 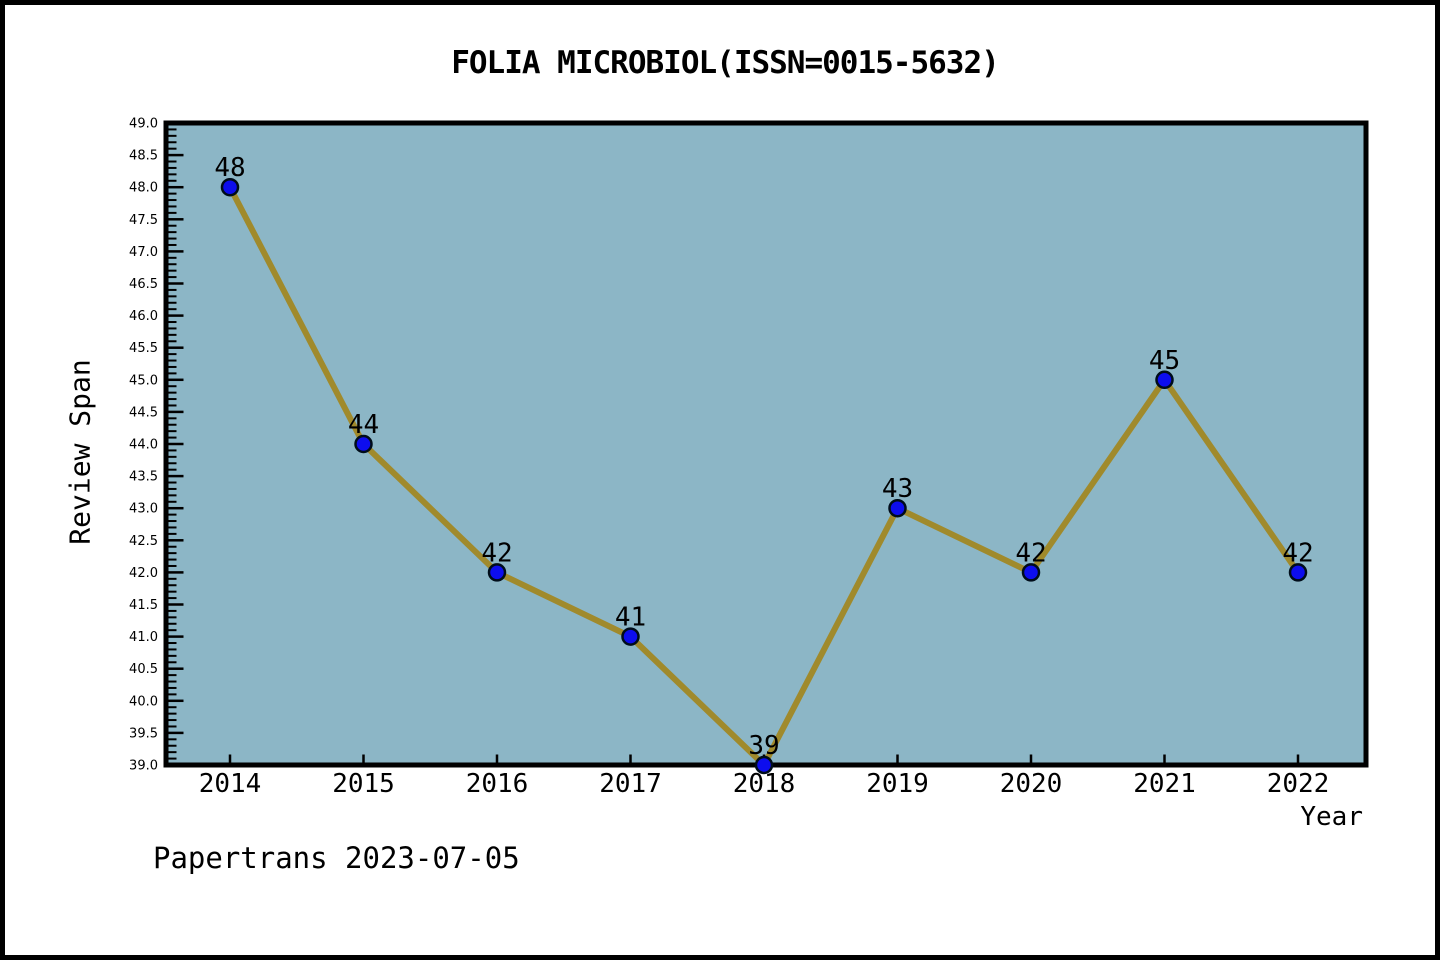 I want to click on x-tick-label: 2021, so click(x=1164, y=784).